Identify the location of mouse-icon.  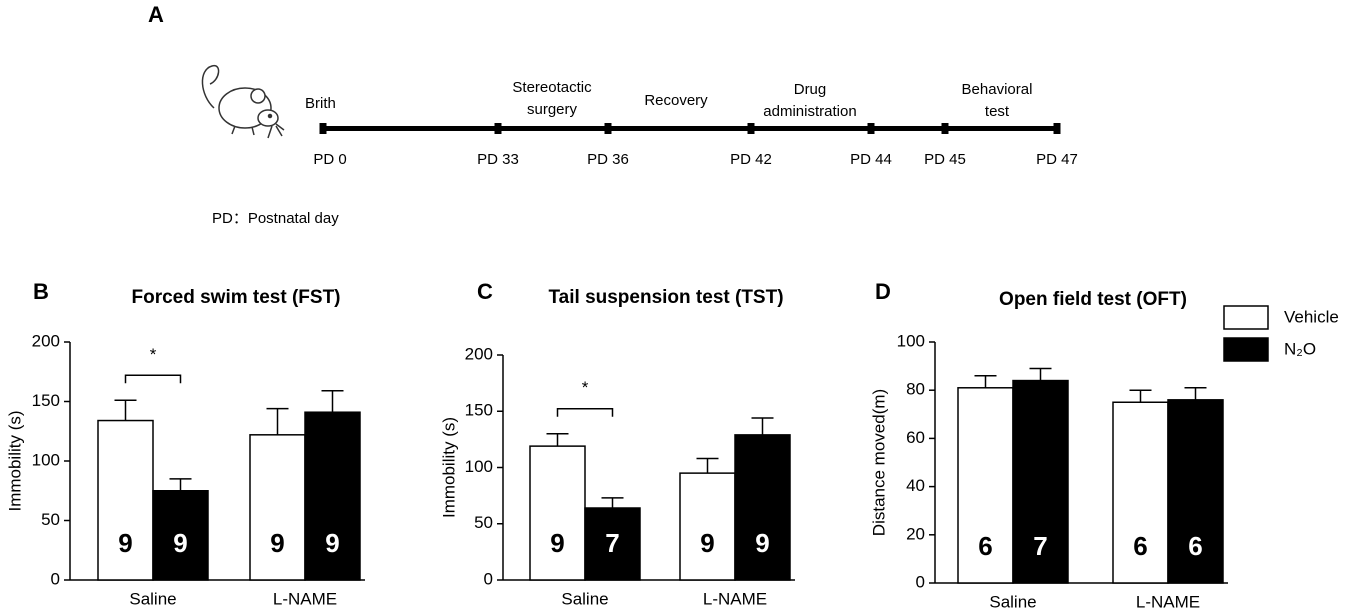
(243, 102).